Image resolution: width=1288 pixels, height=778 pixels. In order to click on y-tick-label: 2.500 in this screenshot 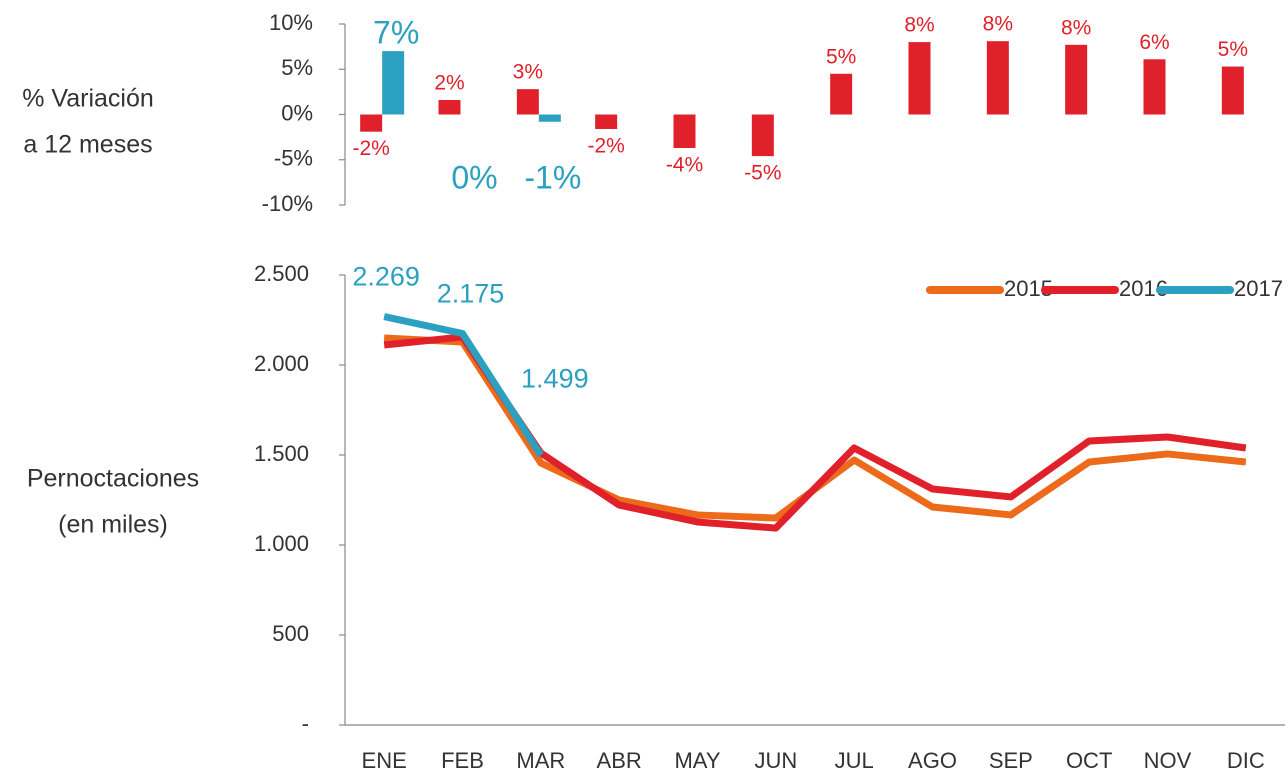, I will do `click(281, 273)`.